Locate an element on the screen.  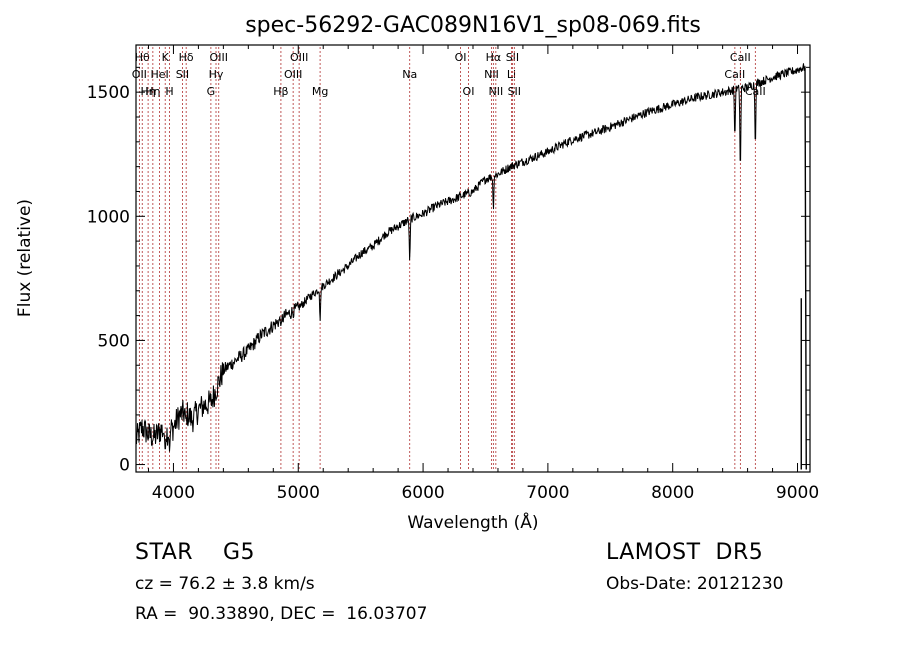
line-marker-label: Hθ is located at coordinates (142, 57).